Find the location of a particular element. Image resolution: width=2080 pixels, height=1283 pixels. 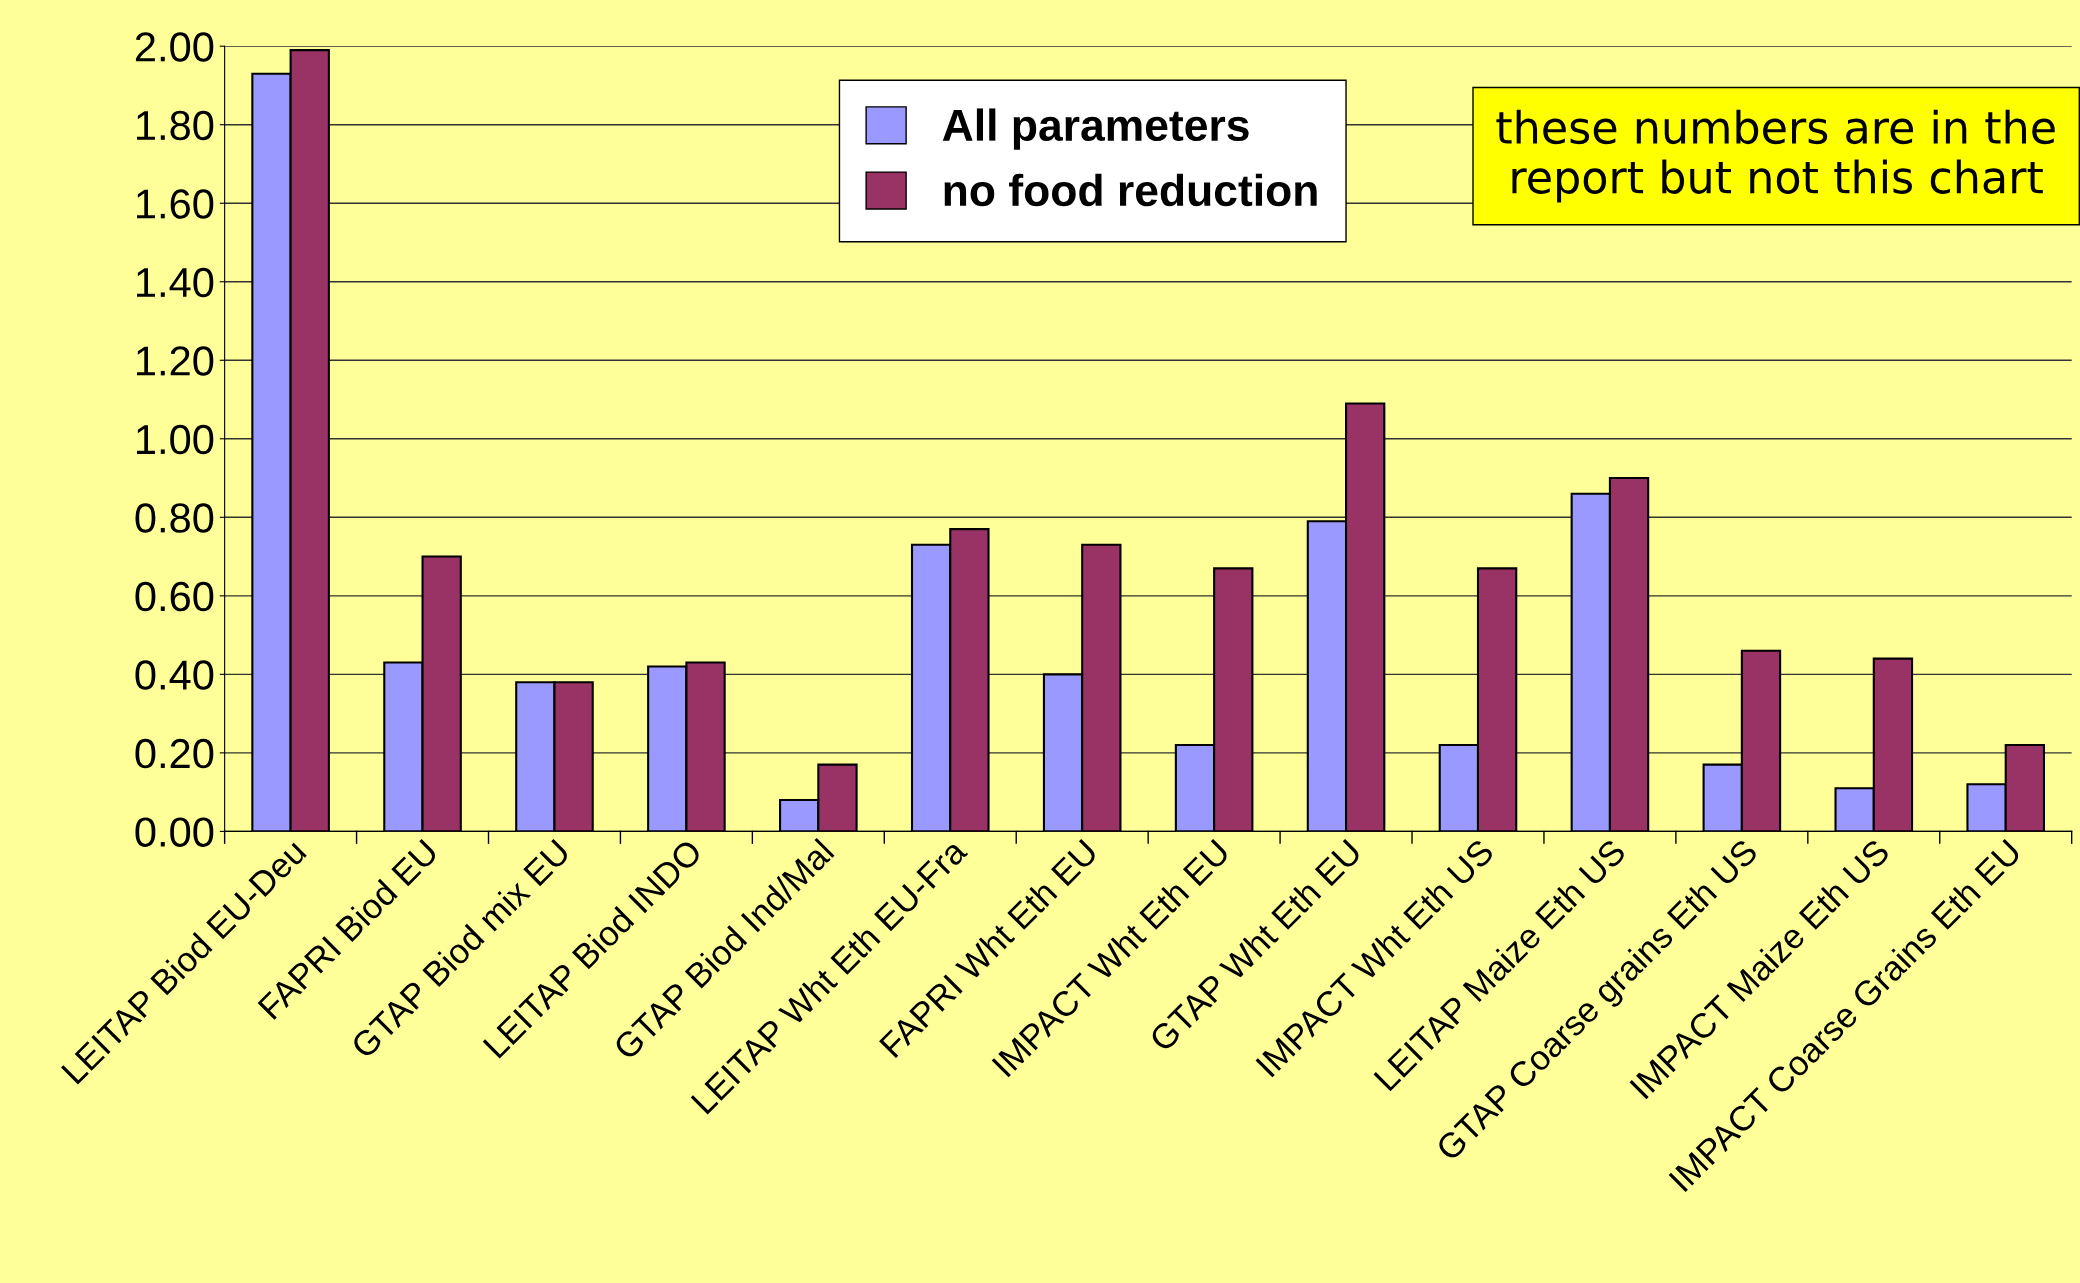

y-tick-label: 1.40 is located at coordinates (175, 282).